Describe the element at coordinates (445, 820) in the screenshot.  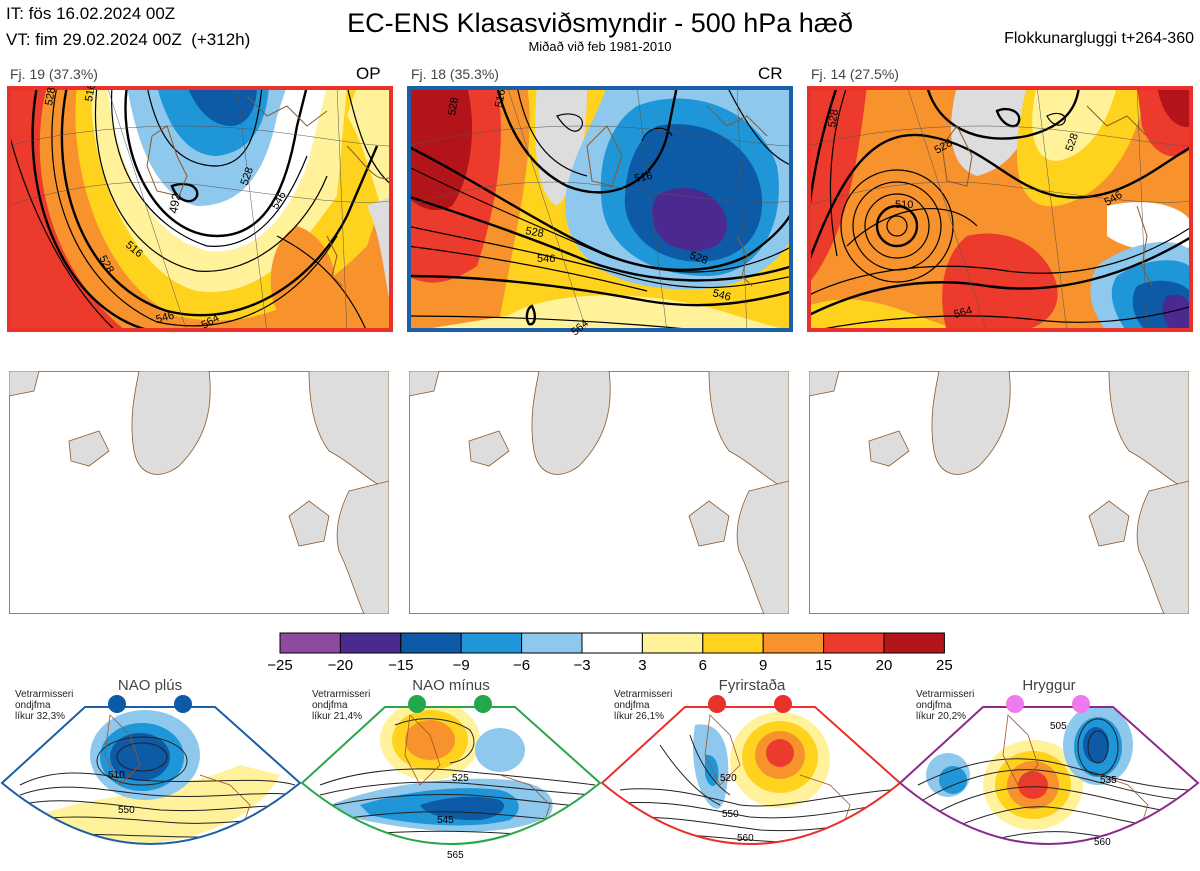
I see `contour-label: 545` at that location.